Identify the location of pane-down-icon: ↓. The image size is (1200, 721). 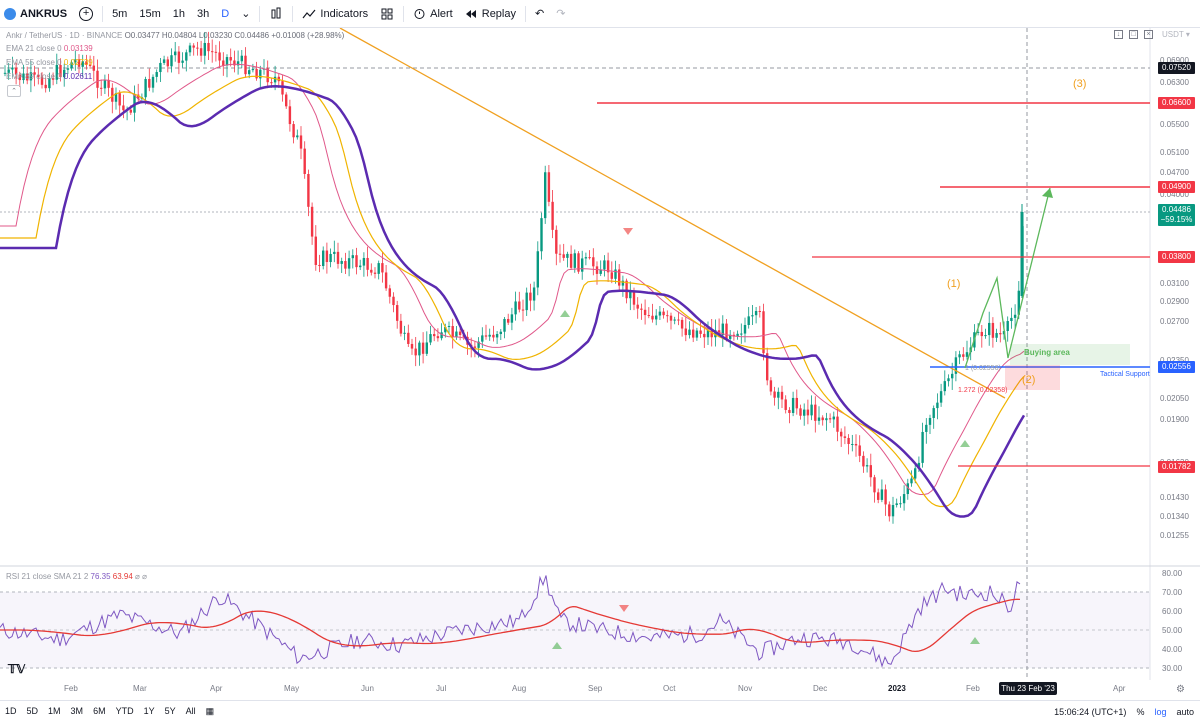
(1118, 34).